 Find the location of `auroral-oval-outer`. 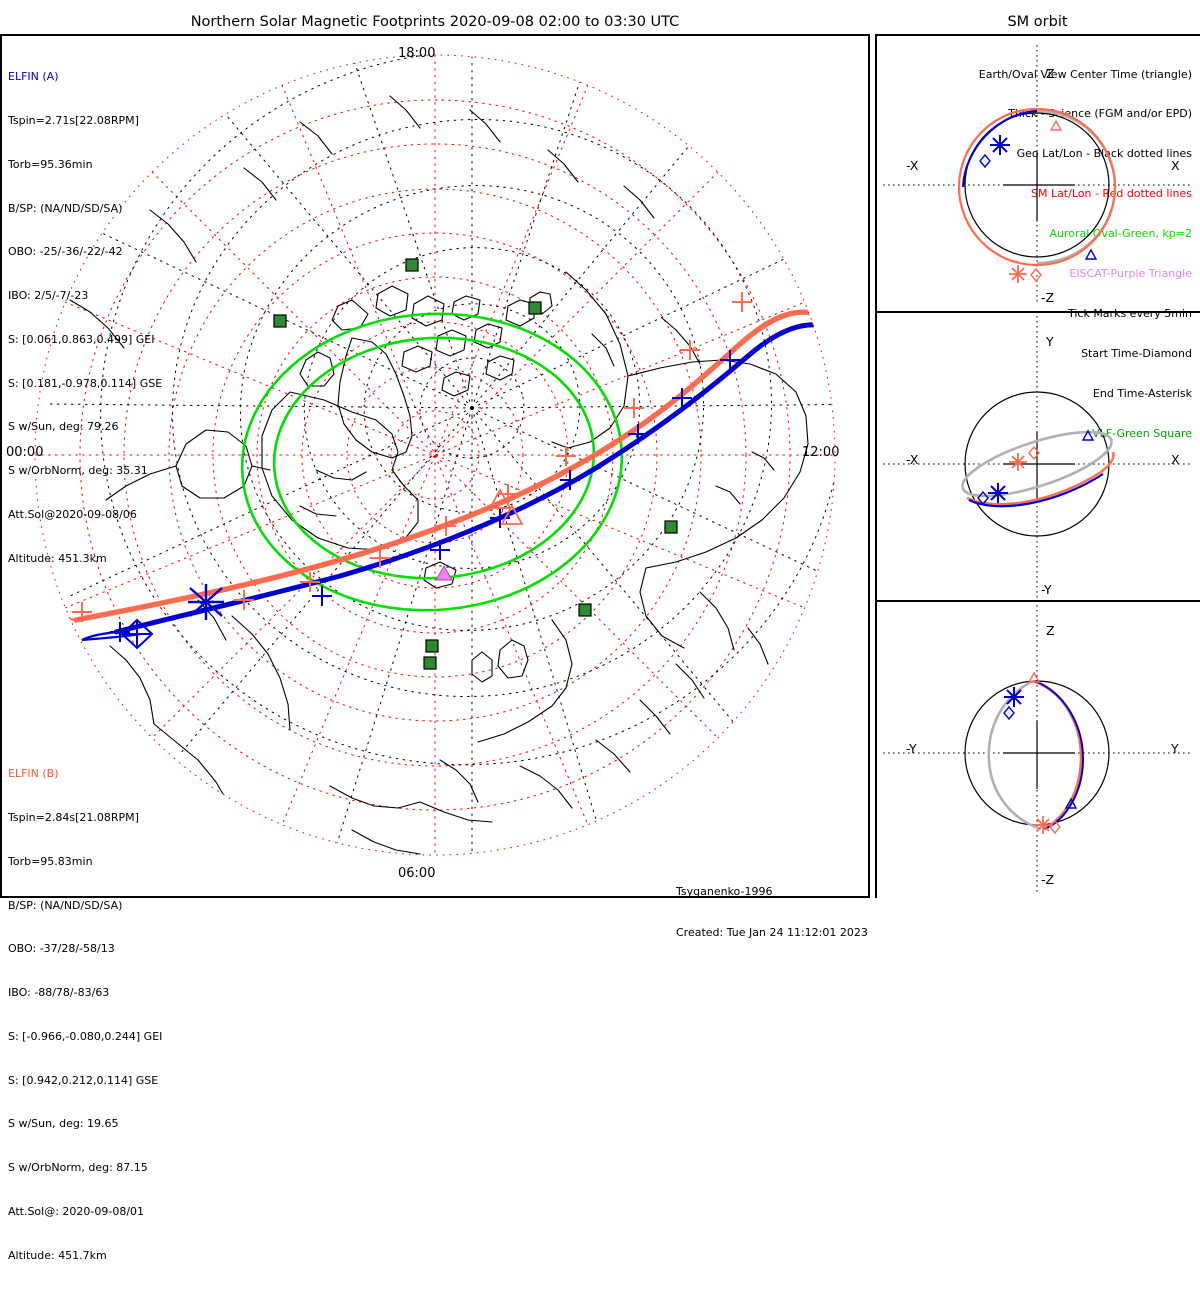

auroral-oval-outer is located at coordinates (432, 462).